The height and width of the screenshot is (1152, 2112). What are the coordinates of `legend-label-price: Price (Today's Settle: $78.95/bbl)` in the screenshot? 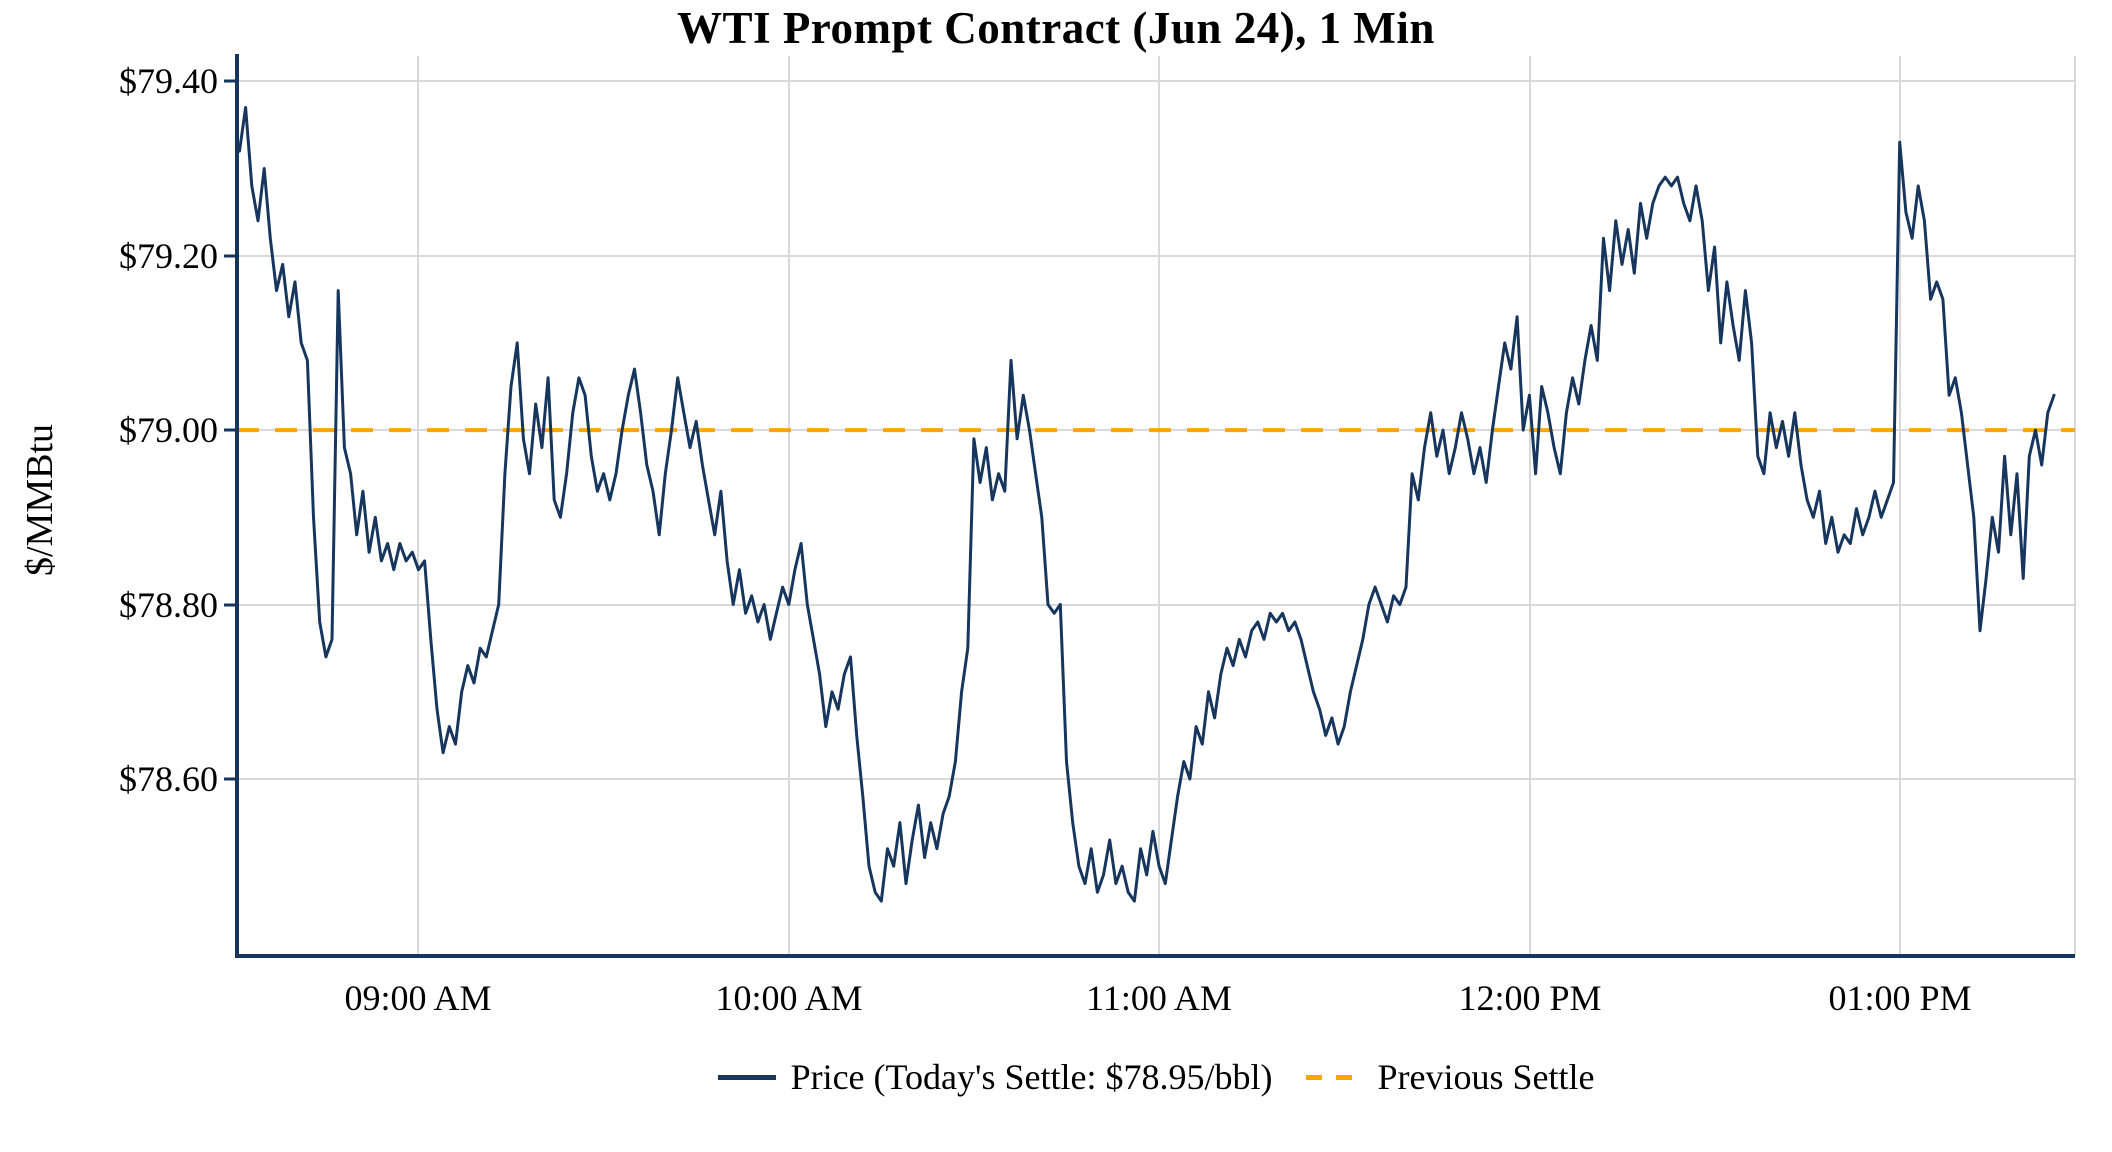 It's located at (1031, 1077).